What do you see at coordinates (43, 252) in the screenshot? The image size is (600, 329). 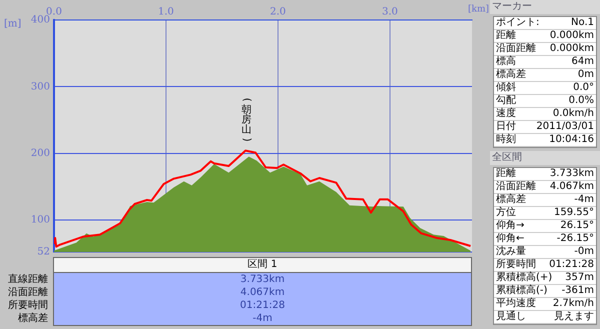 I see `y-tick-label: 52` at bounding box center [43, 252].